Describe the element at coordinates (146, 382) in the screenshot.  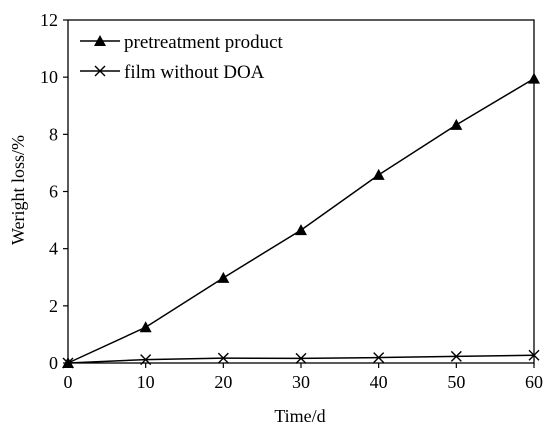
I see `x-tick-label: 10` at that location.